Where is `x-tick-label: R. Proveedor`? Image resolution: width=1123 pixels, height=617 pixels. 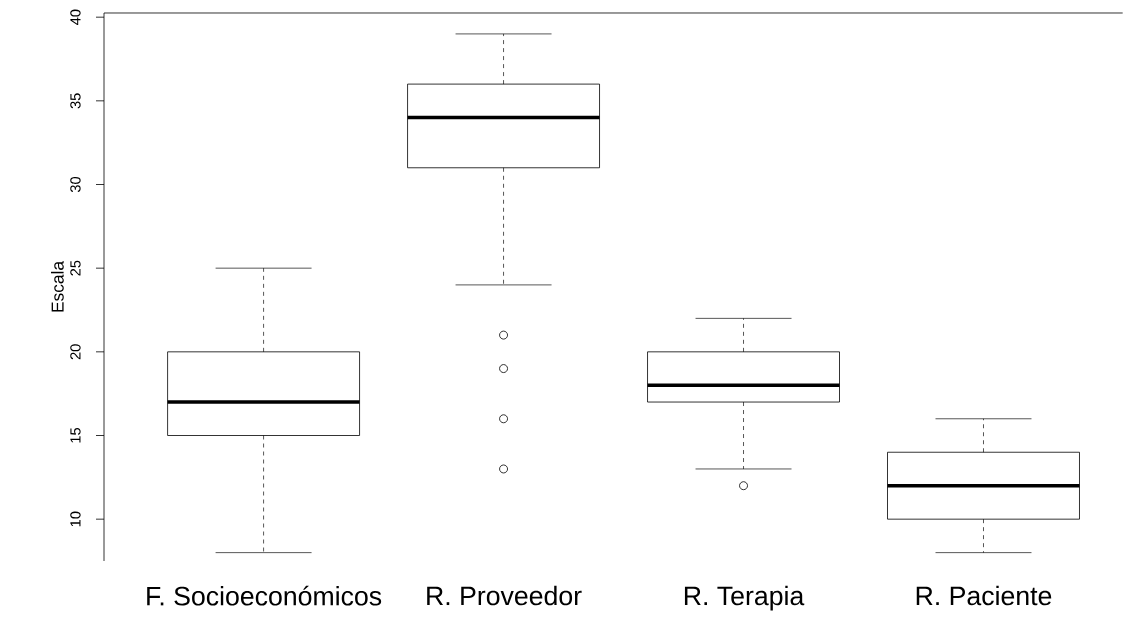
x-tick-label: R. Proveedor is located at coordinates (504, 595).